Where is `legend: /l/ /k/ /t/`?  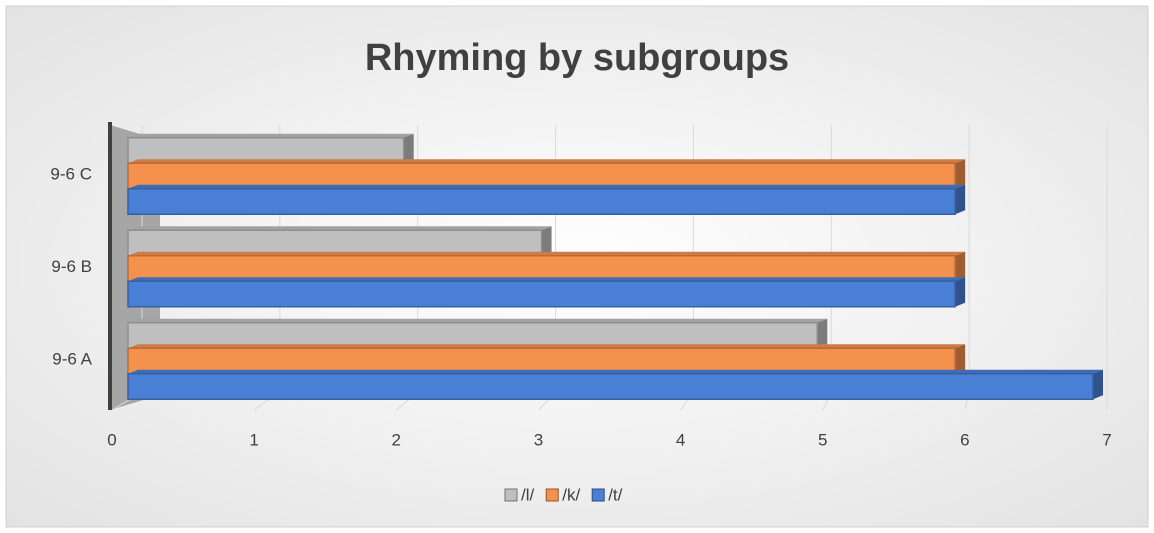 legend: /l/ /k/ /t/ is located at coordinates (563, 494).